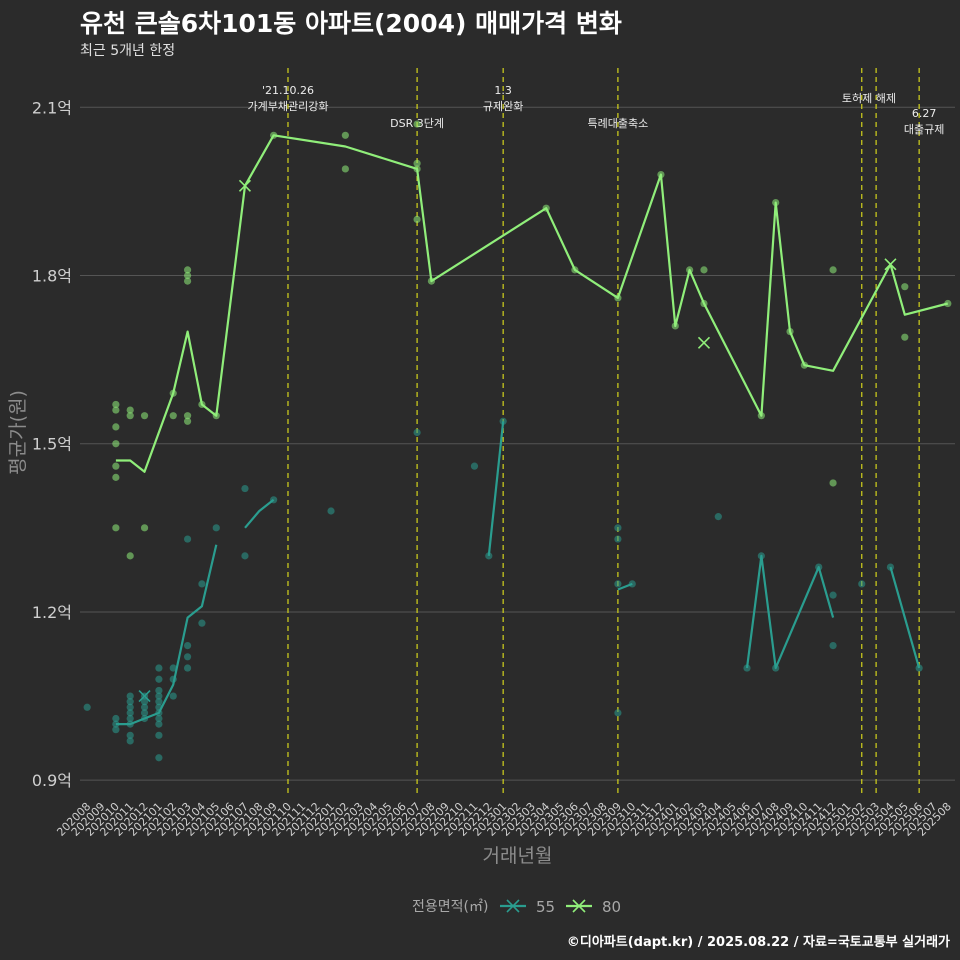 The image size is (960, 960). I want to click on x-axis-title: 거래년월, so click(518, 856).